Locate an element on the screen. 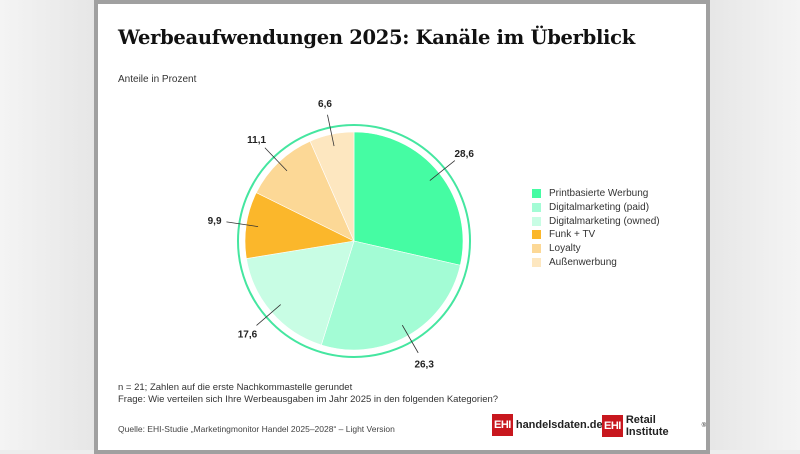 This screenshot has width=800, height=454. legend-item: Digitalmarketing (owned) is located at coordinates (596, 221).